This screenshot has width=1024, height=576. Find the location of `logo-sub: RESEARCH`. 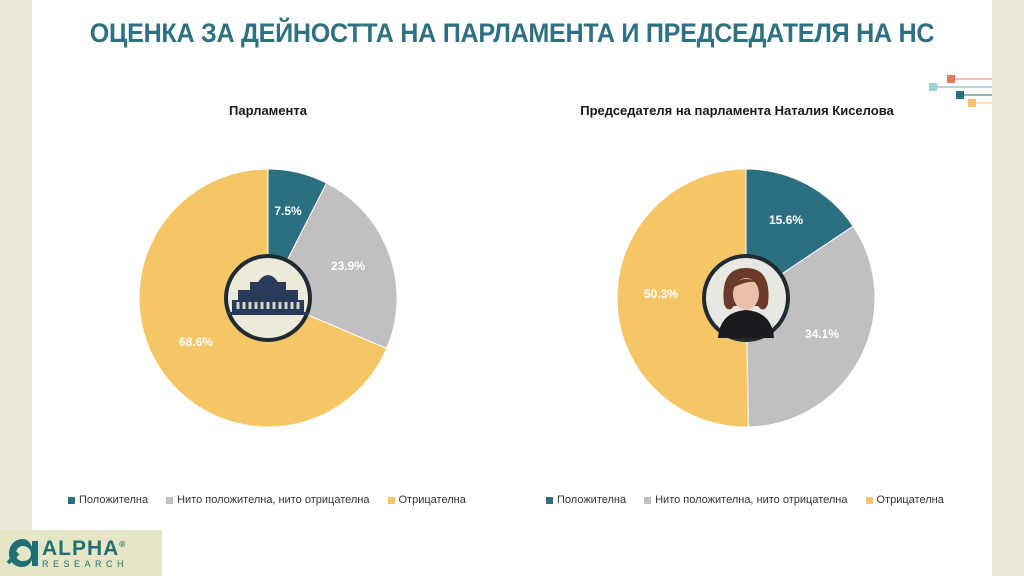

logo-sub: RESEARCH is located at coordinates (85, 563).